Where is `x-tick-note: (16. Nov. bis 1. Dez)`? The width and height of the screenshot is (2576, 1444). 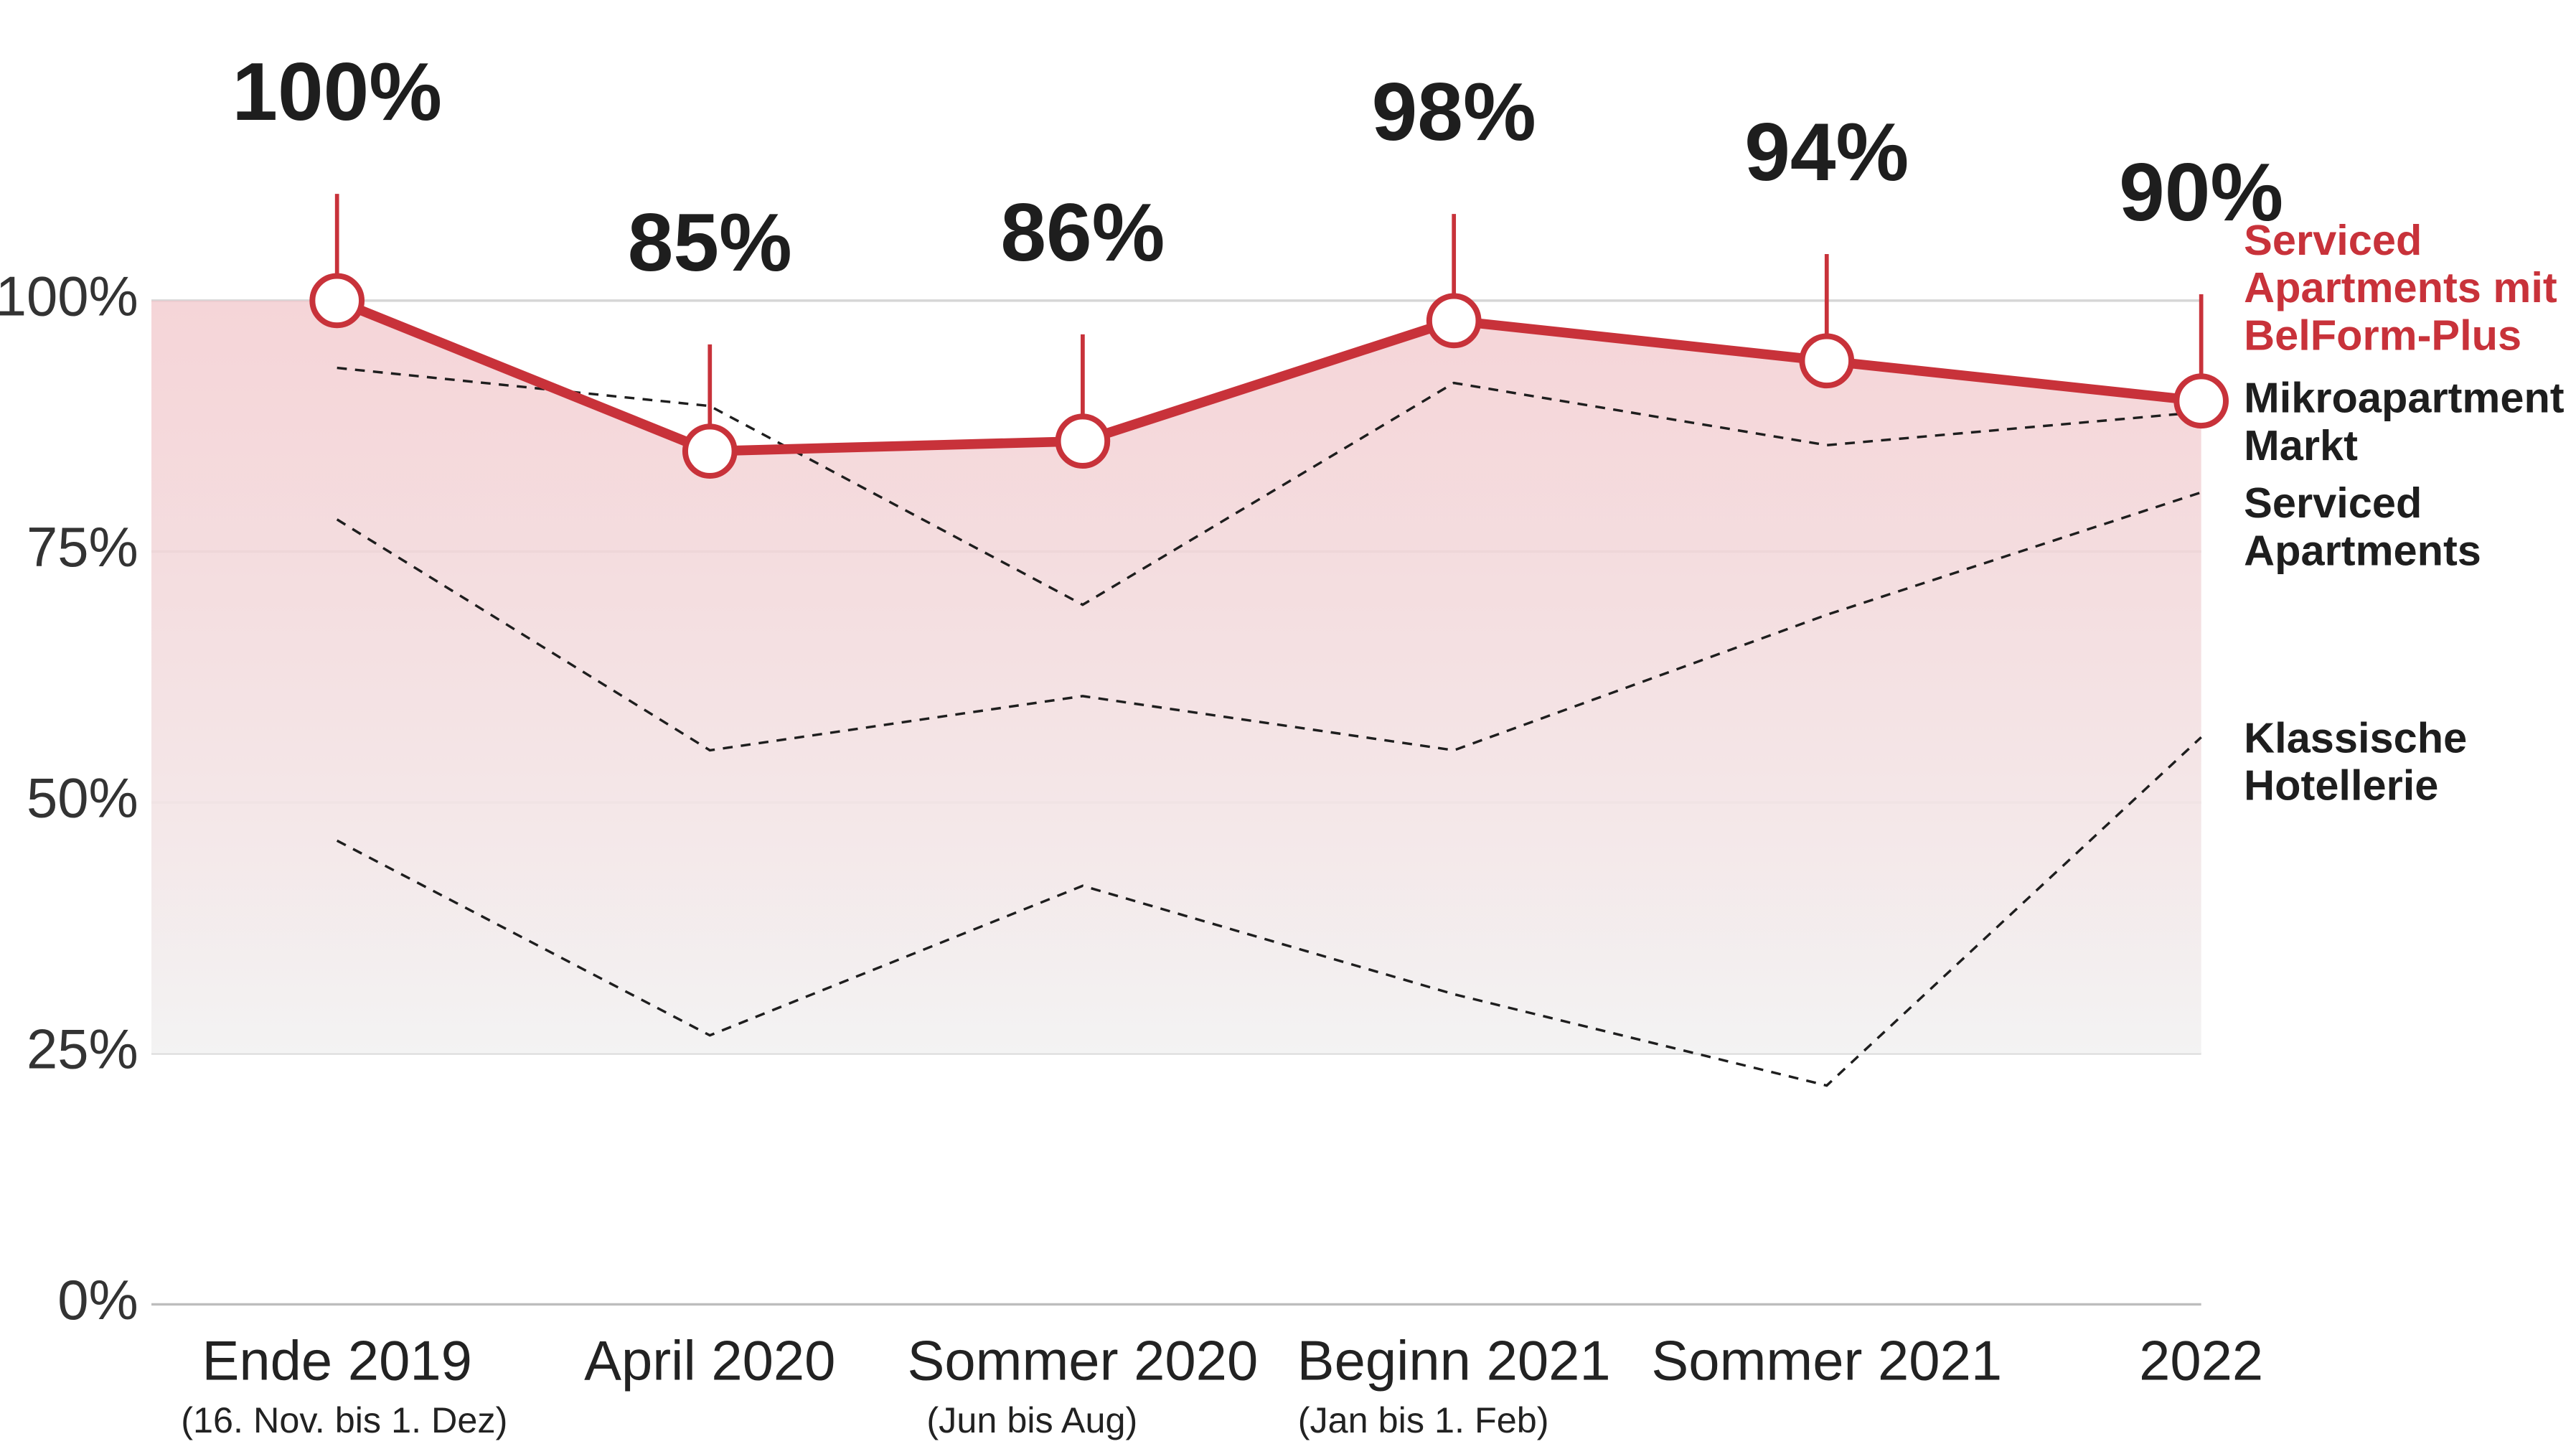 x-tick-note: (16. Nov. bis 1. Dez) is located at coordinates (344, 1420).